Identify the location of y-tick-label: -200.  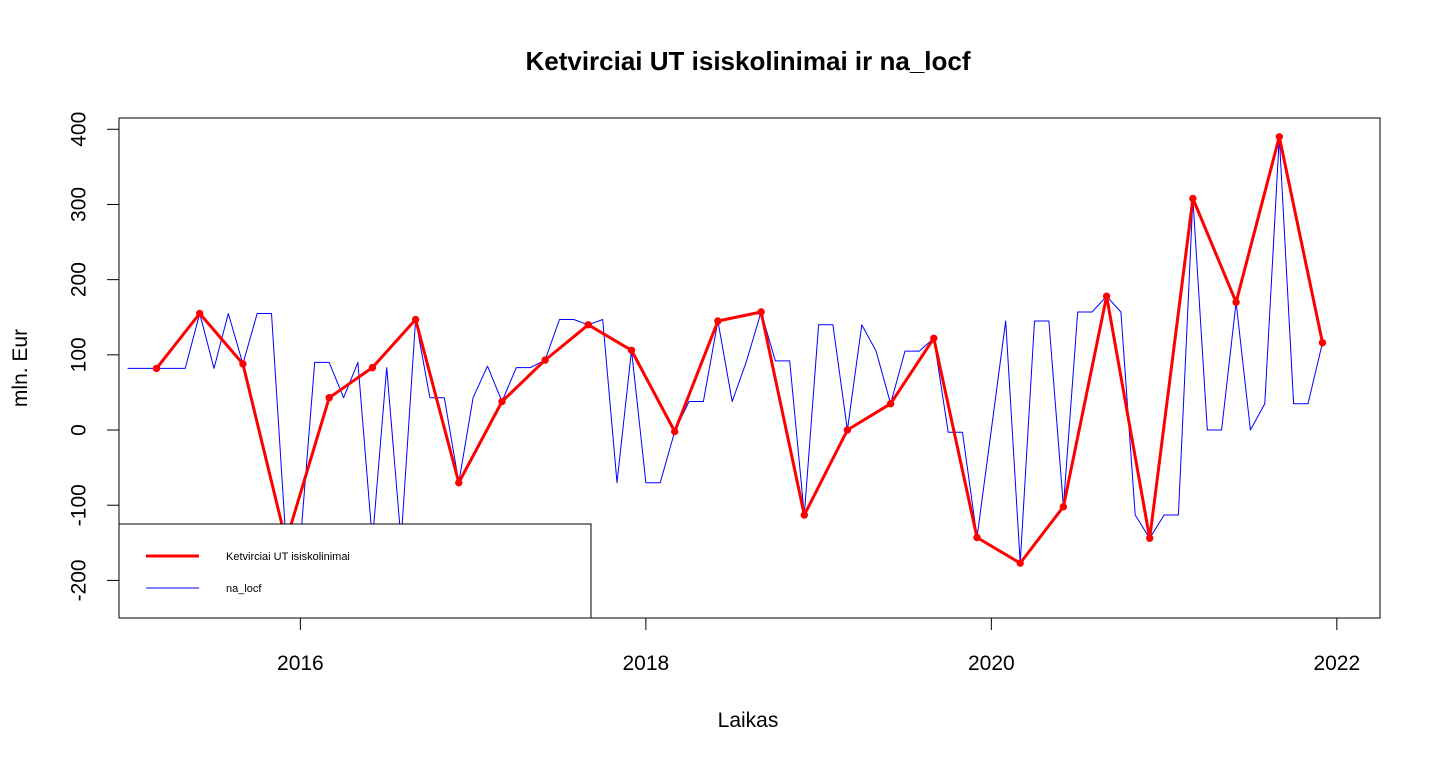
(79, 580).